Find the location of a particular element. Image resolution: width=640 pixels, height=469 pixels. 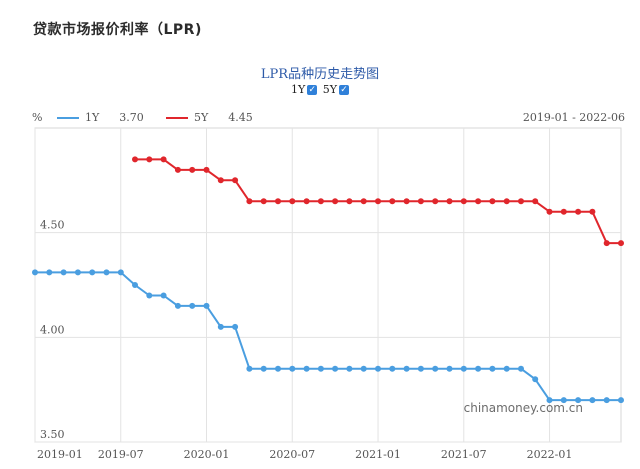

x-tick-label: 2021-07 is located at coordinates (464, 454).